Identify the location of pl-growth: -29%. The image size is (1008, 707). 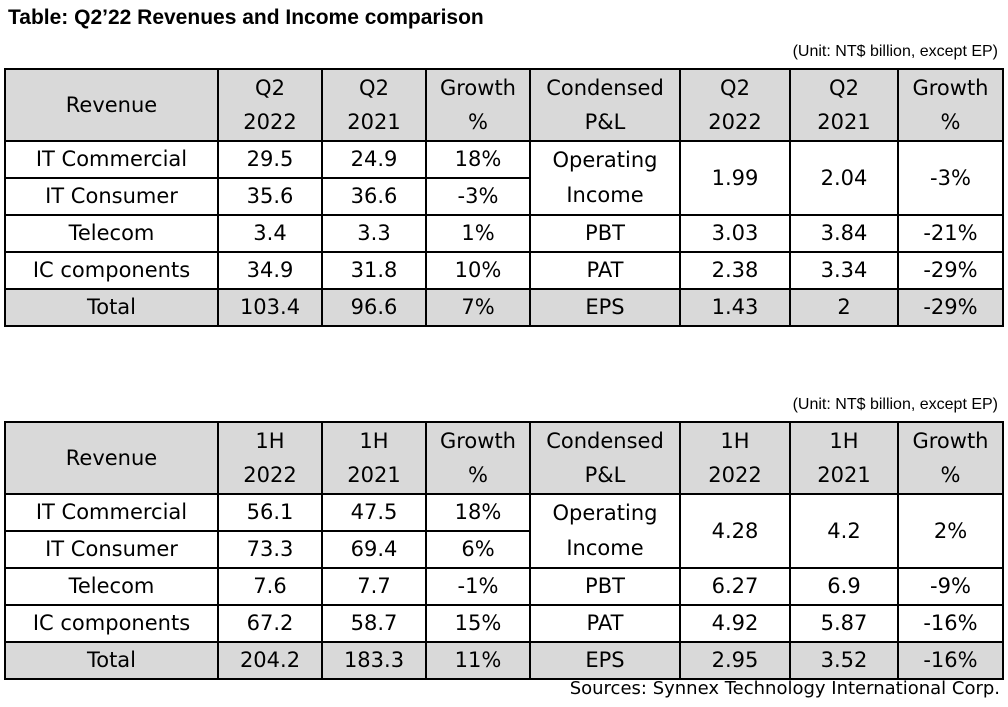
(950, 270).